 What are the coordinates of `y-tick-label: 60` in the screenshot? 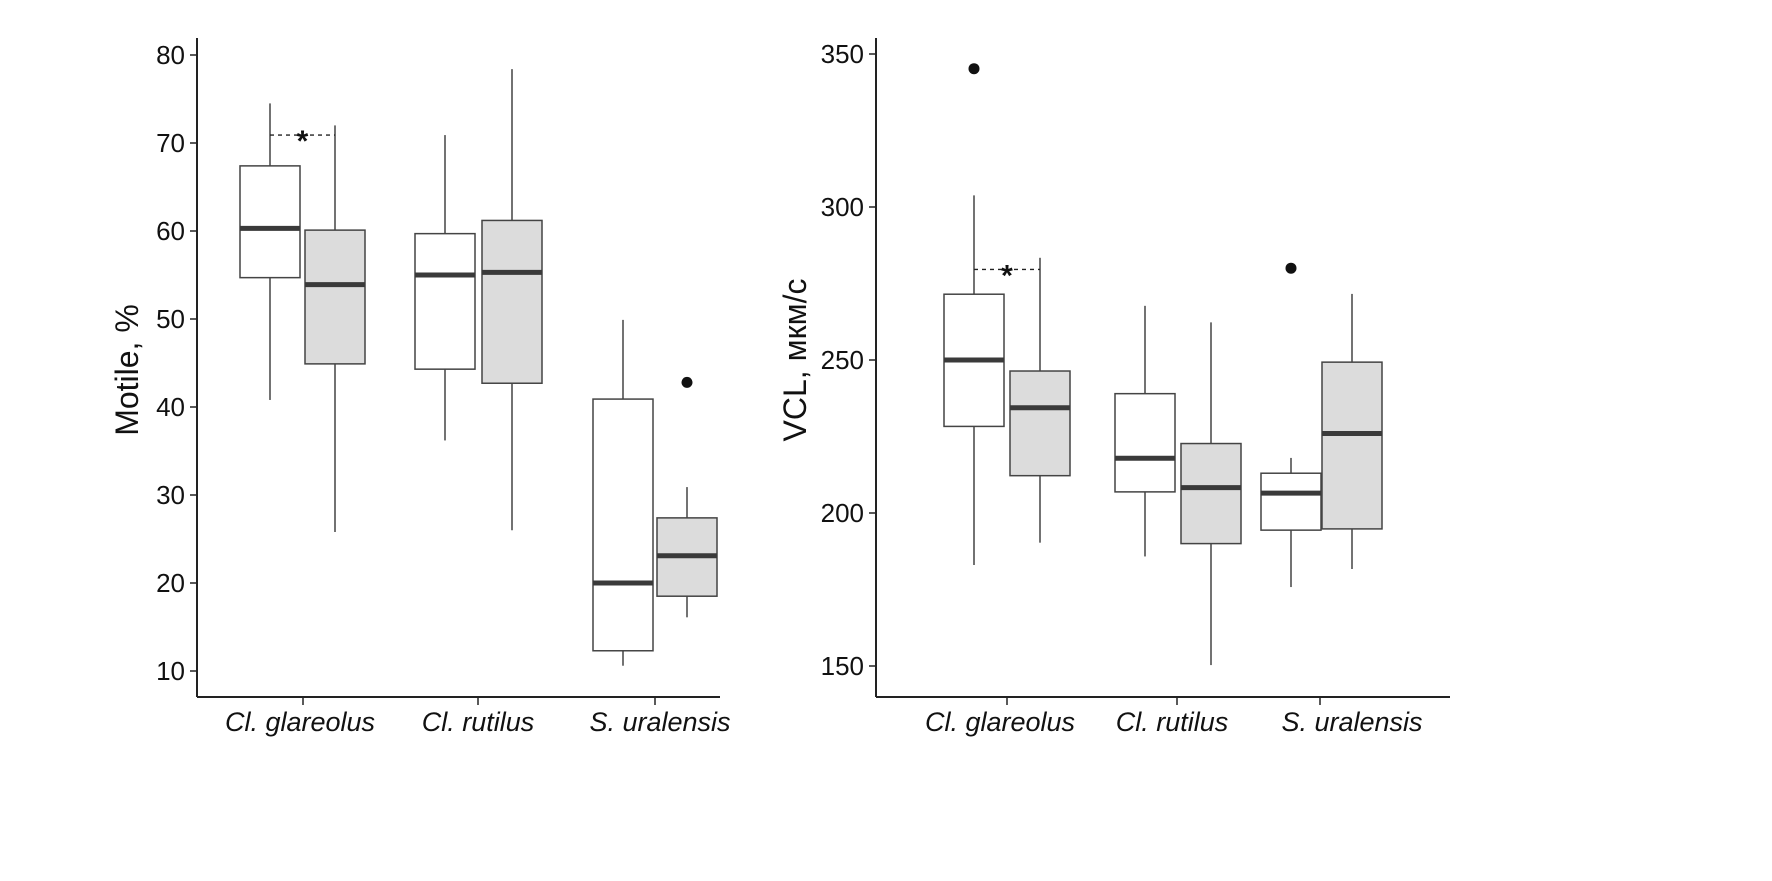 It's located at (170, 231).